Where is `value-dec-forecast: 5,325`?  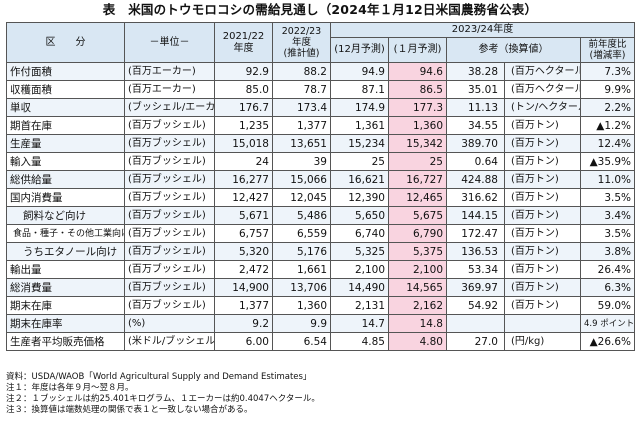 value-dec-forecast: 5,325 is located at coordinates (359, 251).